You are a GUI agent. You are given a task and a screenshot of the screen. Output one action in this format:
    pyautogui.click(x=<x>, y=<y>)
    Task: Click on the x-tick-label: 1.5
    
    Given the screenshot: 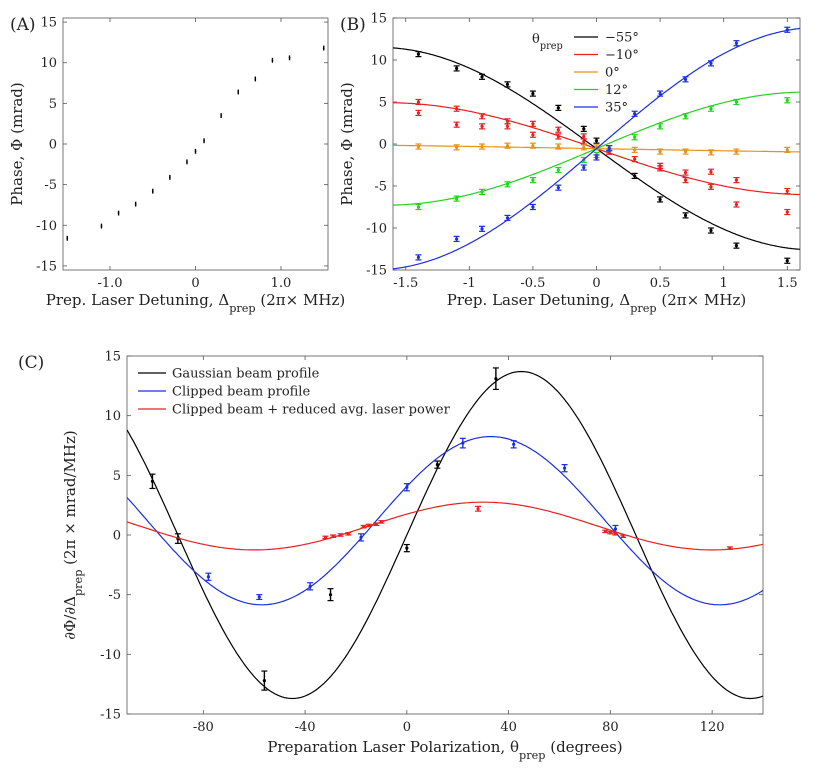 What is the action you would take?
    pyautogui.click(x=787, y=283)
    